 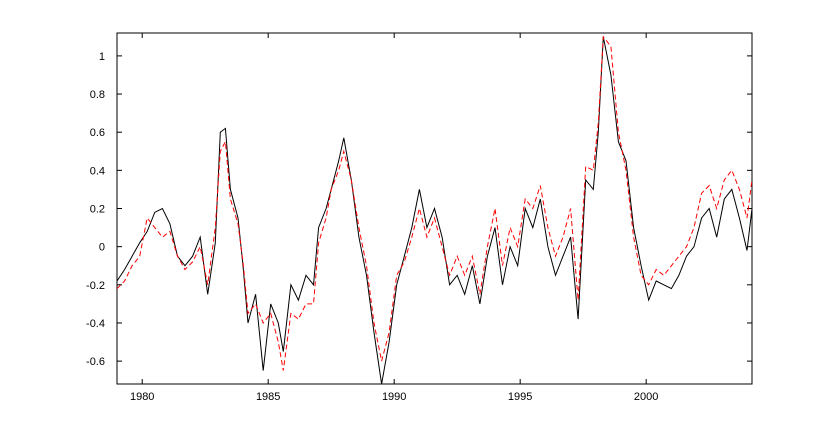 I want to click on y-tick-label: 0, so click(x=102, y=248).